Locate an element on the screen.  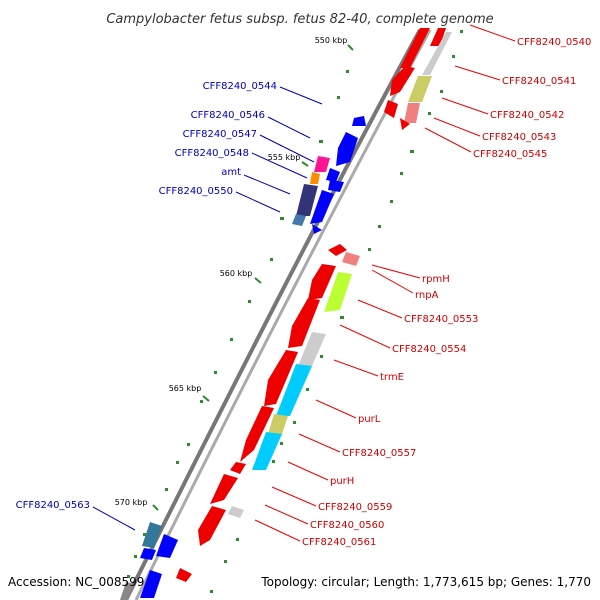
label-cff8240-0544: CFF8240_0544 is located at coordinates (240, 86).